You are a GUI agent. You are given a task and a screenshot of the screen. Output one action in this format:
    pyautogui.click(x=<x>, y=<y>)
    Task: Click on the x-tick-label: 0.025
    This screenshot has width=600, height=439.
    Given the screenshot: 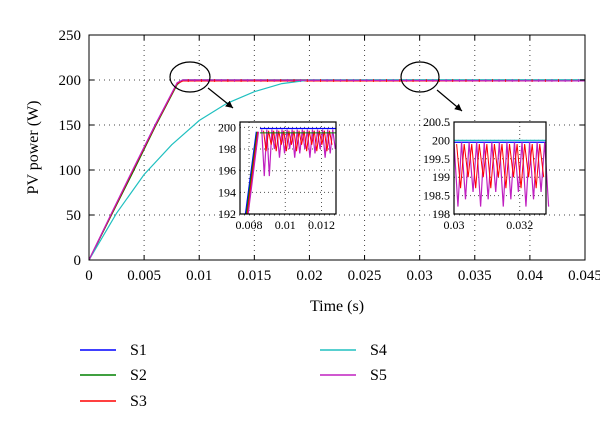 What is the action you would take?
    pyautogui.click(x=365, y=276)
    